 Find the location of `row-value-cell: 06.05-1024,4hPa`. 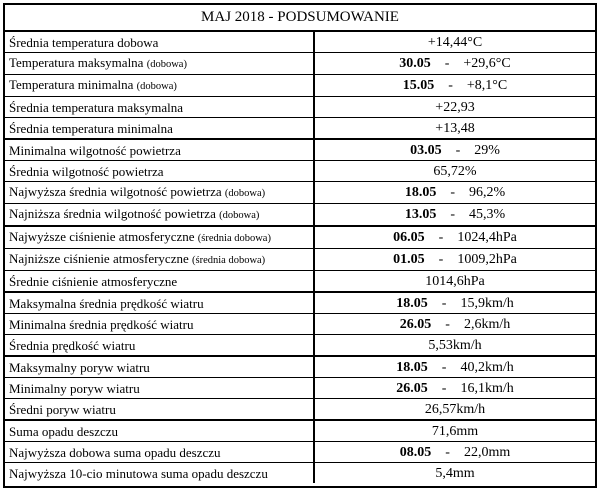

row-value-cell: 06.05-1024,4hPa is located at coordinates (454, 237).